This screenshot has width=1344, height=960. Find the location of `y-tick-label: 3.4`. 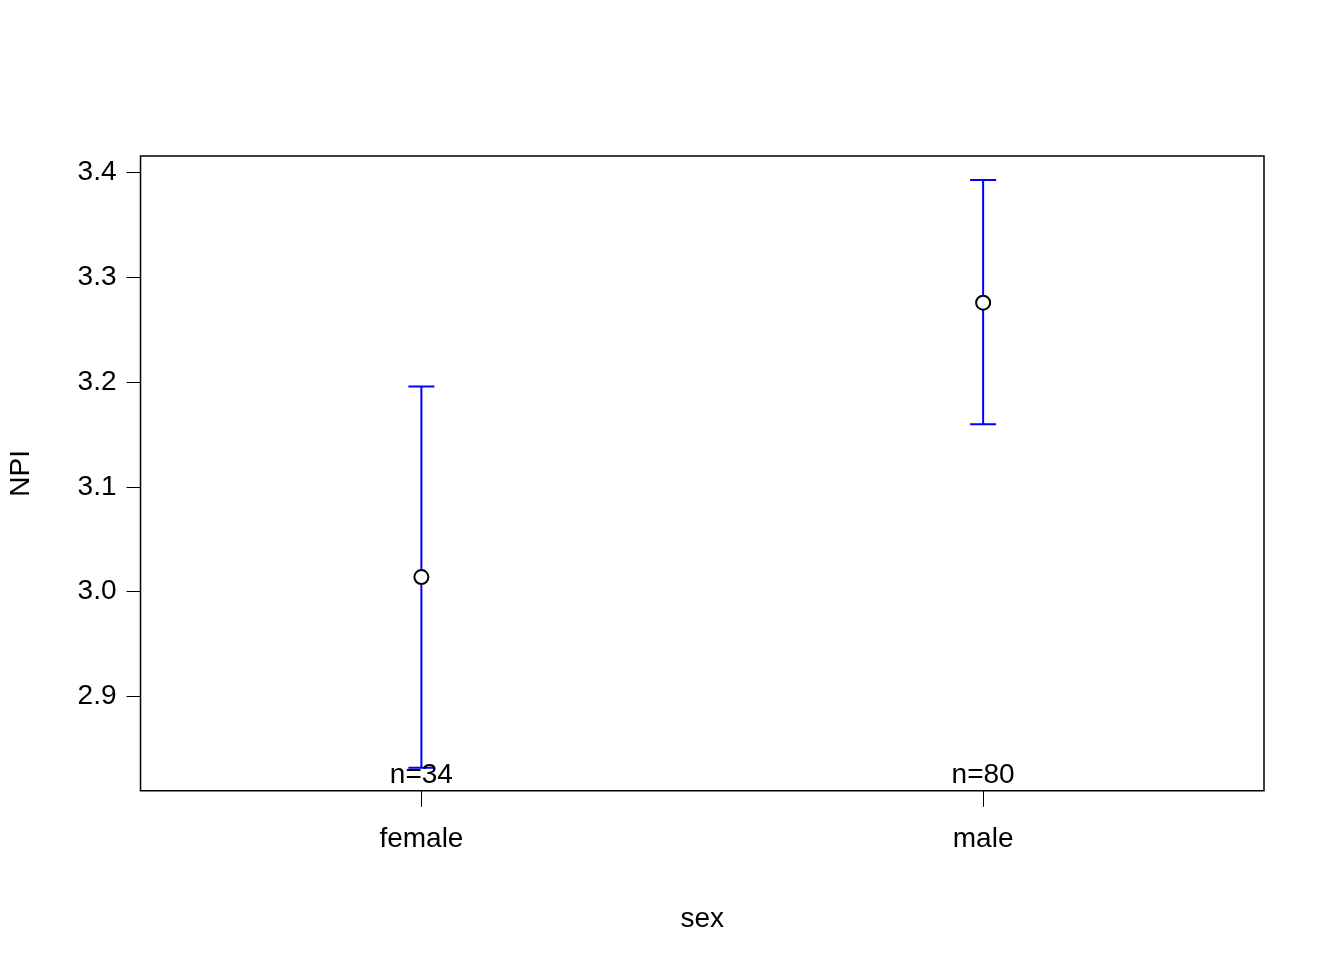

y-tick-label: 3.4 is located at coordinates (97, 171).